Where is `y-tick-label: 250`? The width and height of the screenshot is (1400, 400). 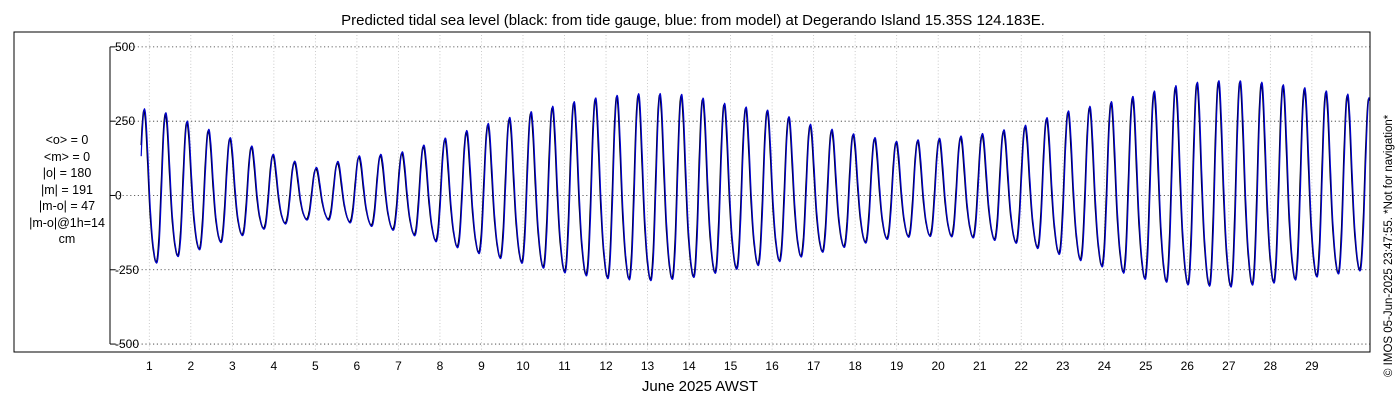 y-tick-label: 250 is located at coordinates (125, 121).